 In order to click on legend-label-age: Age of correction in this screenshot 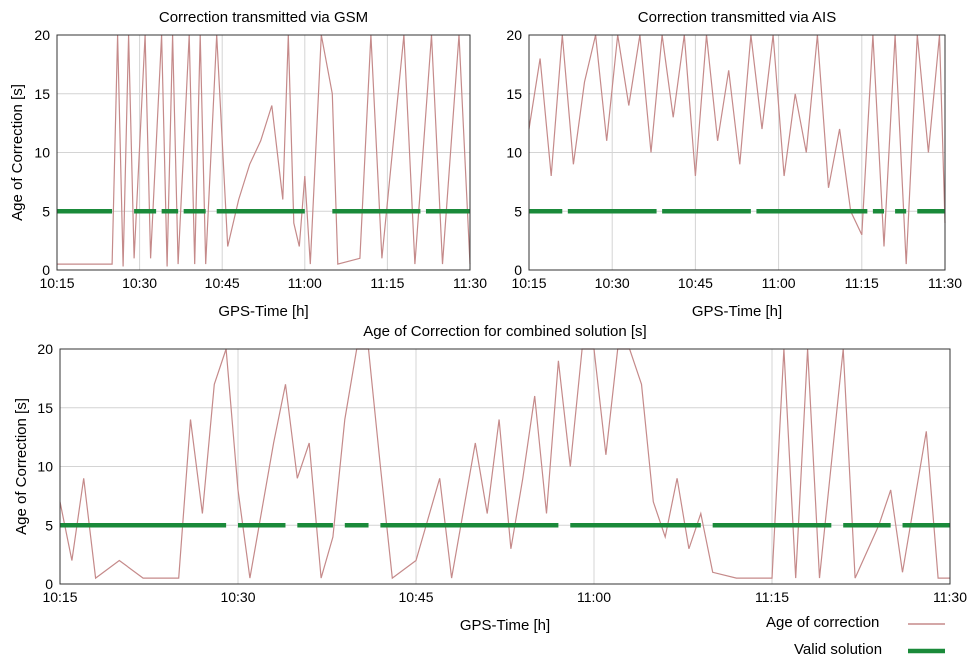, I will do `click(823, 622)`.